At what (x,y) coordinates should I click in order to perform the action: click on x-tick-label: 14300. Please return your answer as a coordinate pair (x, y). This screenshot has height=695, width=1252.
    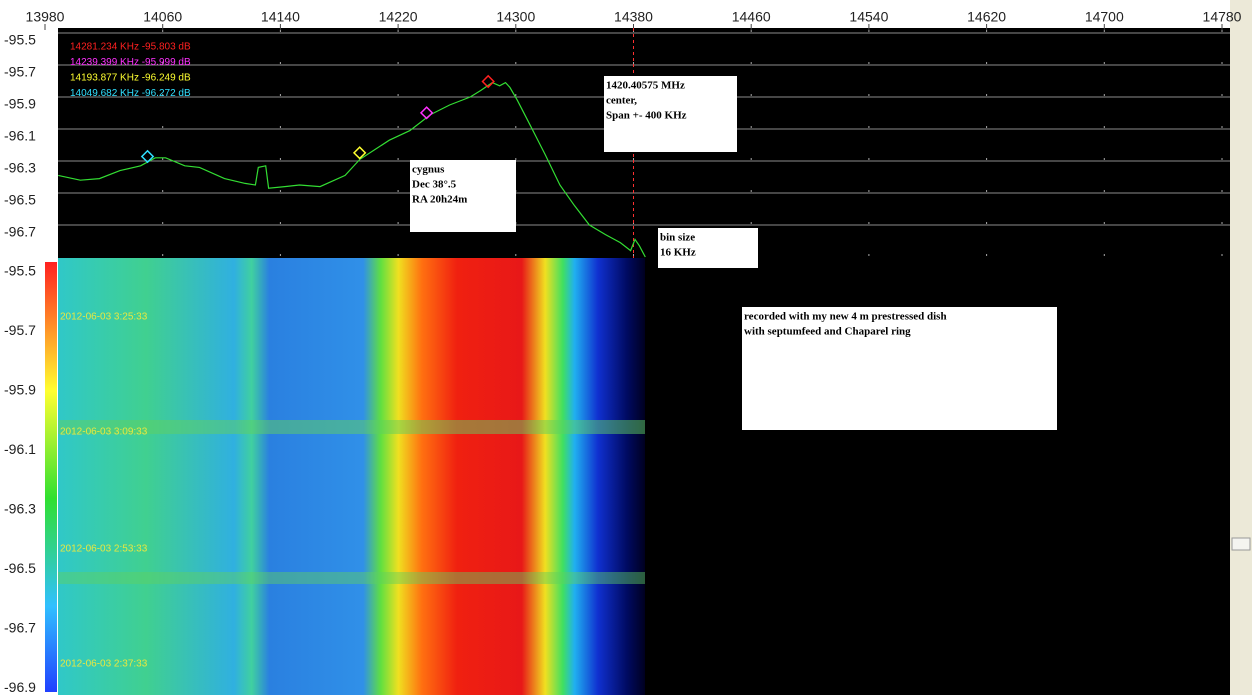
    Looking at the image, I should click on (515, 17).